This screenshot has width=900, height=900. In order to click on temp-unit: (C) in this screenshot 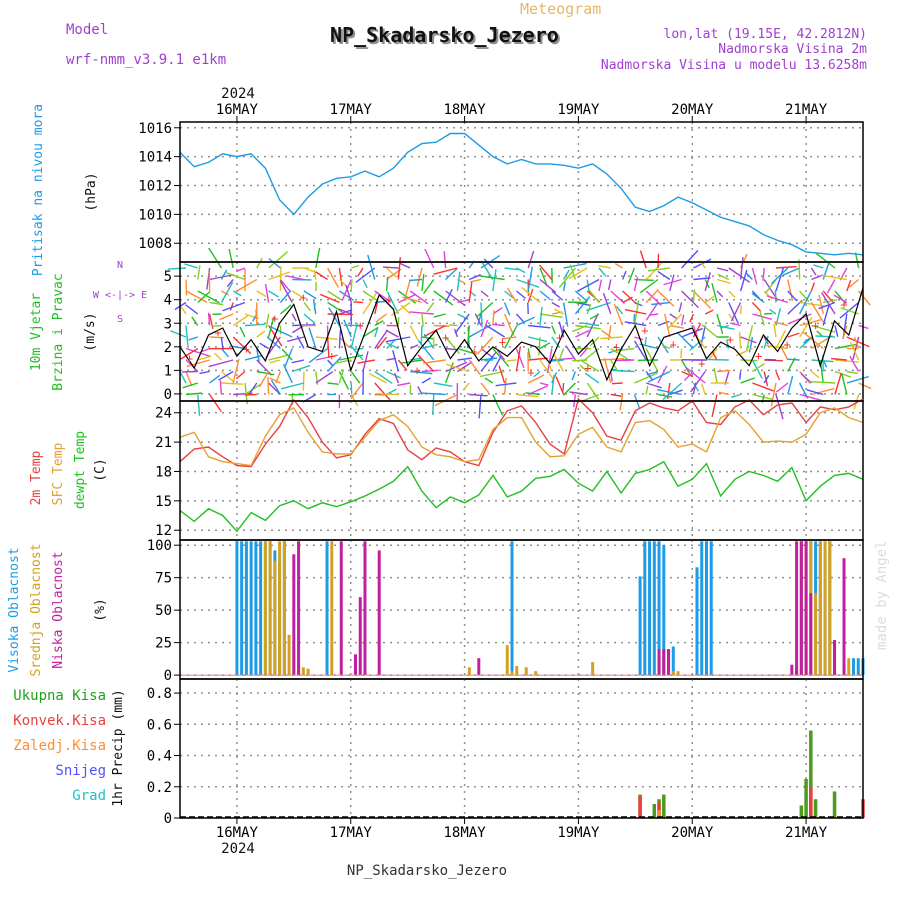, I will do `click(100, 469)`.